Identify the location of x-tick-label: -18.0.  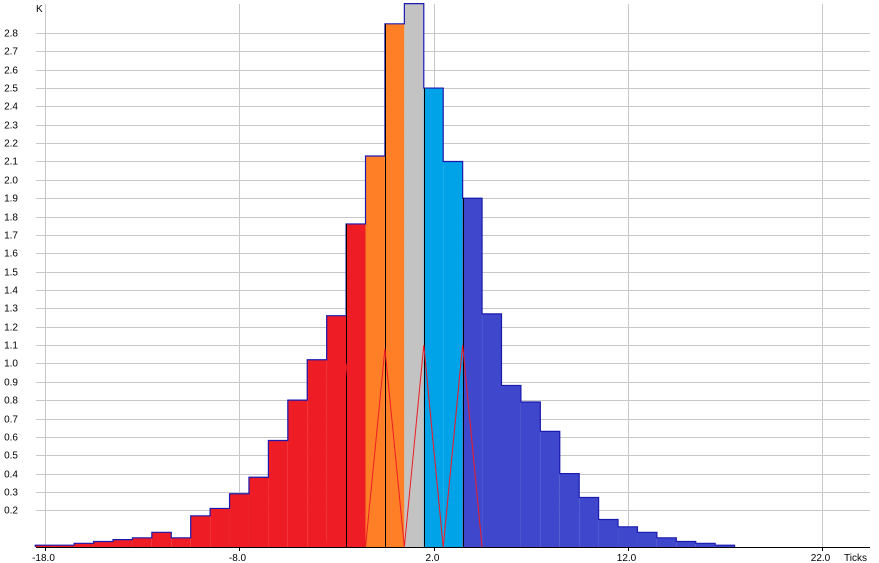
(43, 558).